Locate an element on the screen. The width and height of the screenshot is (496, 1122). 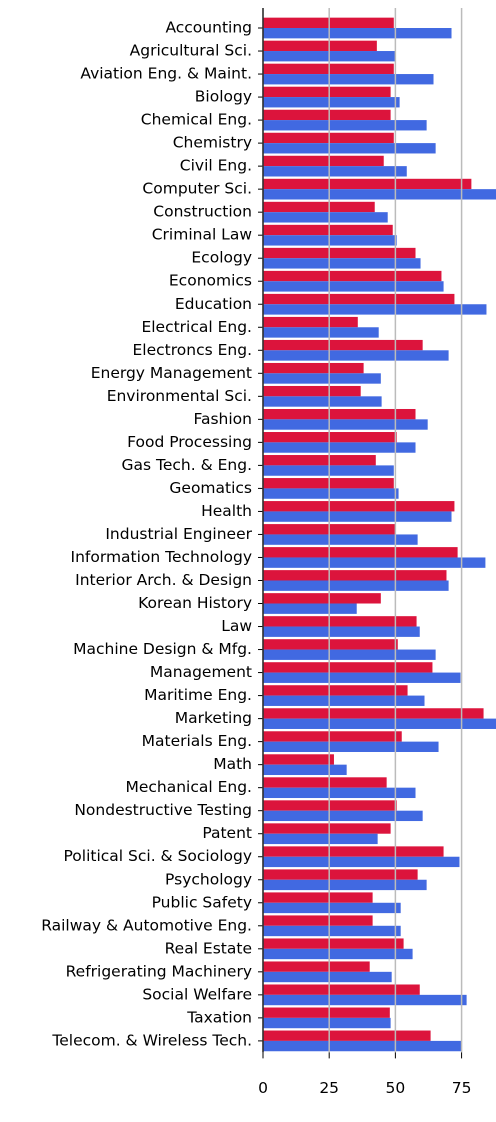
y-tick-label: Political Sci. & Sociology is located at coordinates (158, 856).